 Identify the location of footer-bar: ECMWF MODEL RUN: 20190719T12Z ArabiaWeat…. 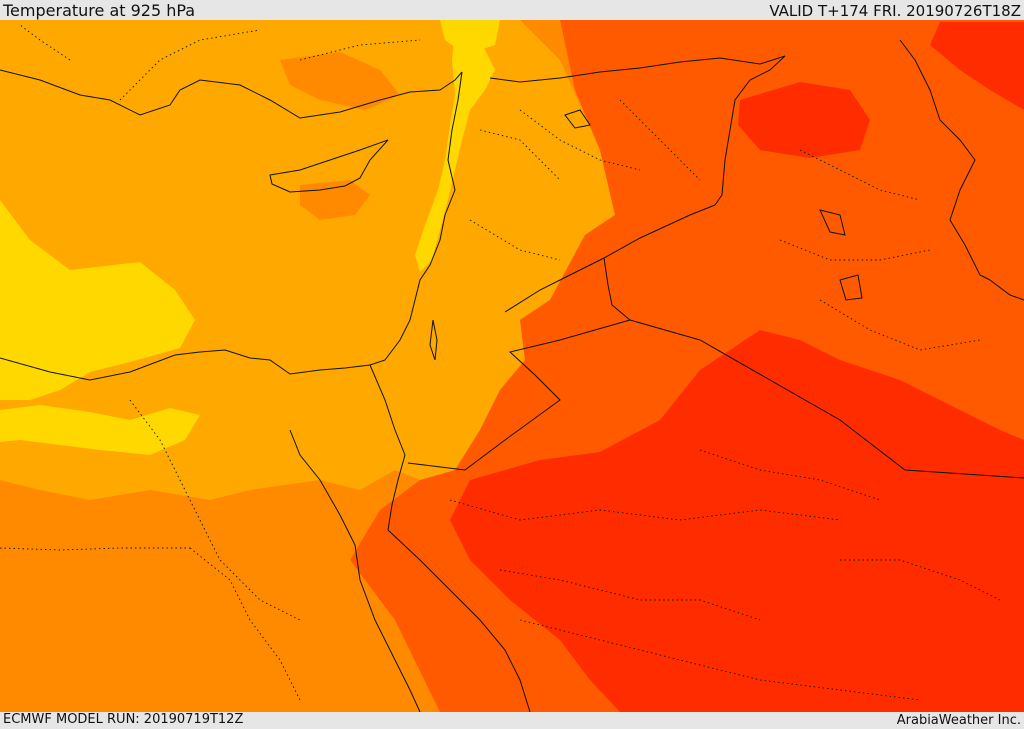
(512, 720).